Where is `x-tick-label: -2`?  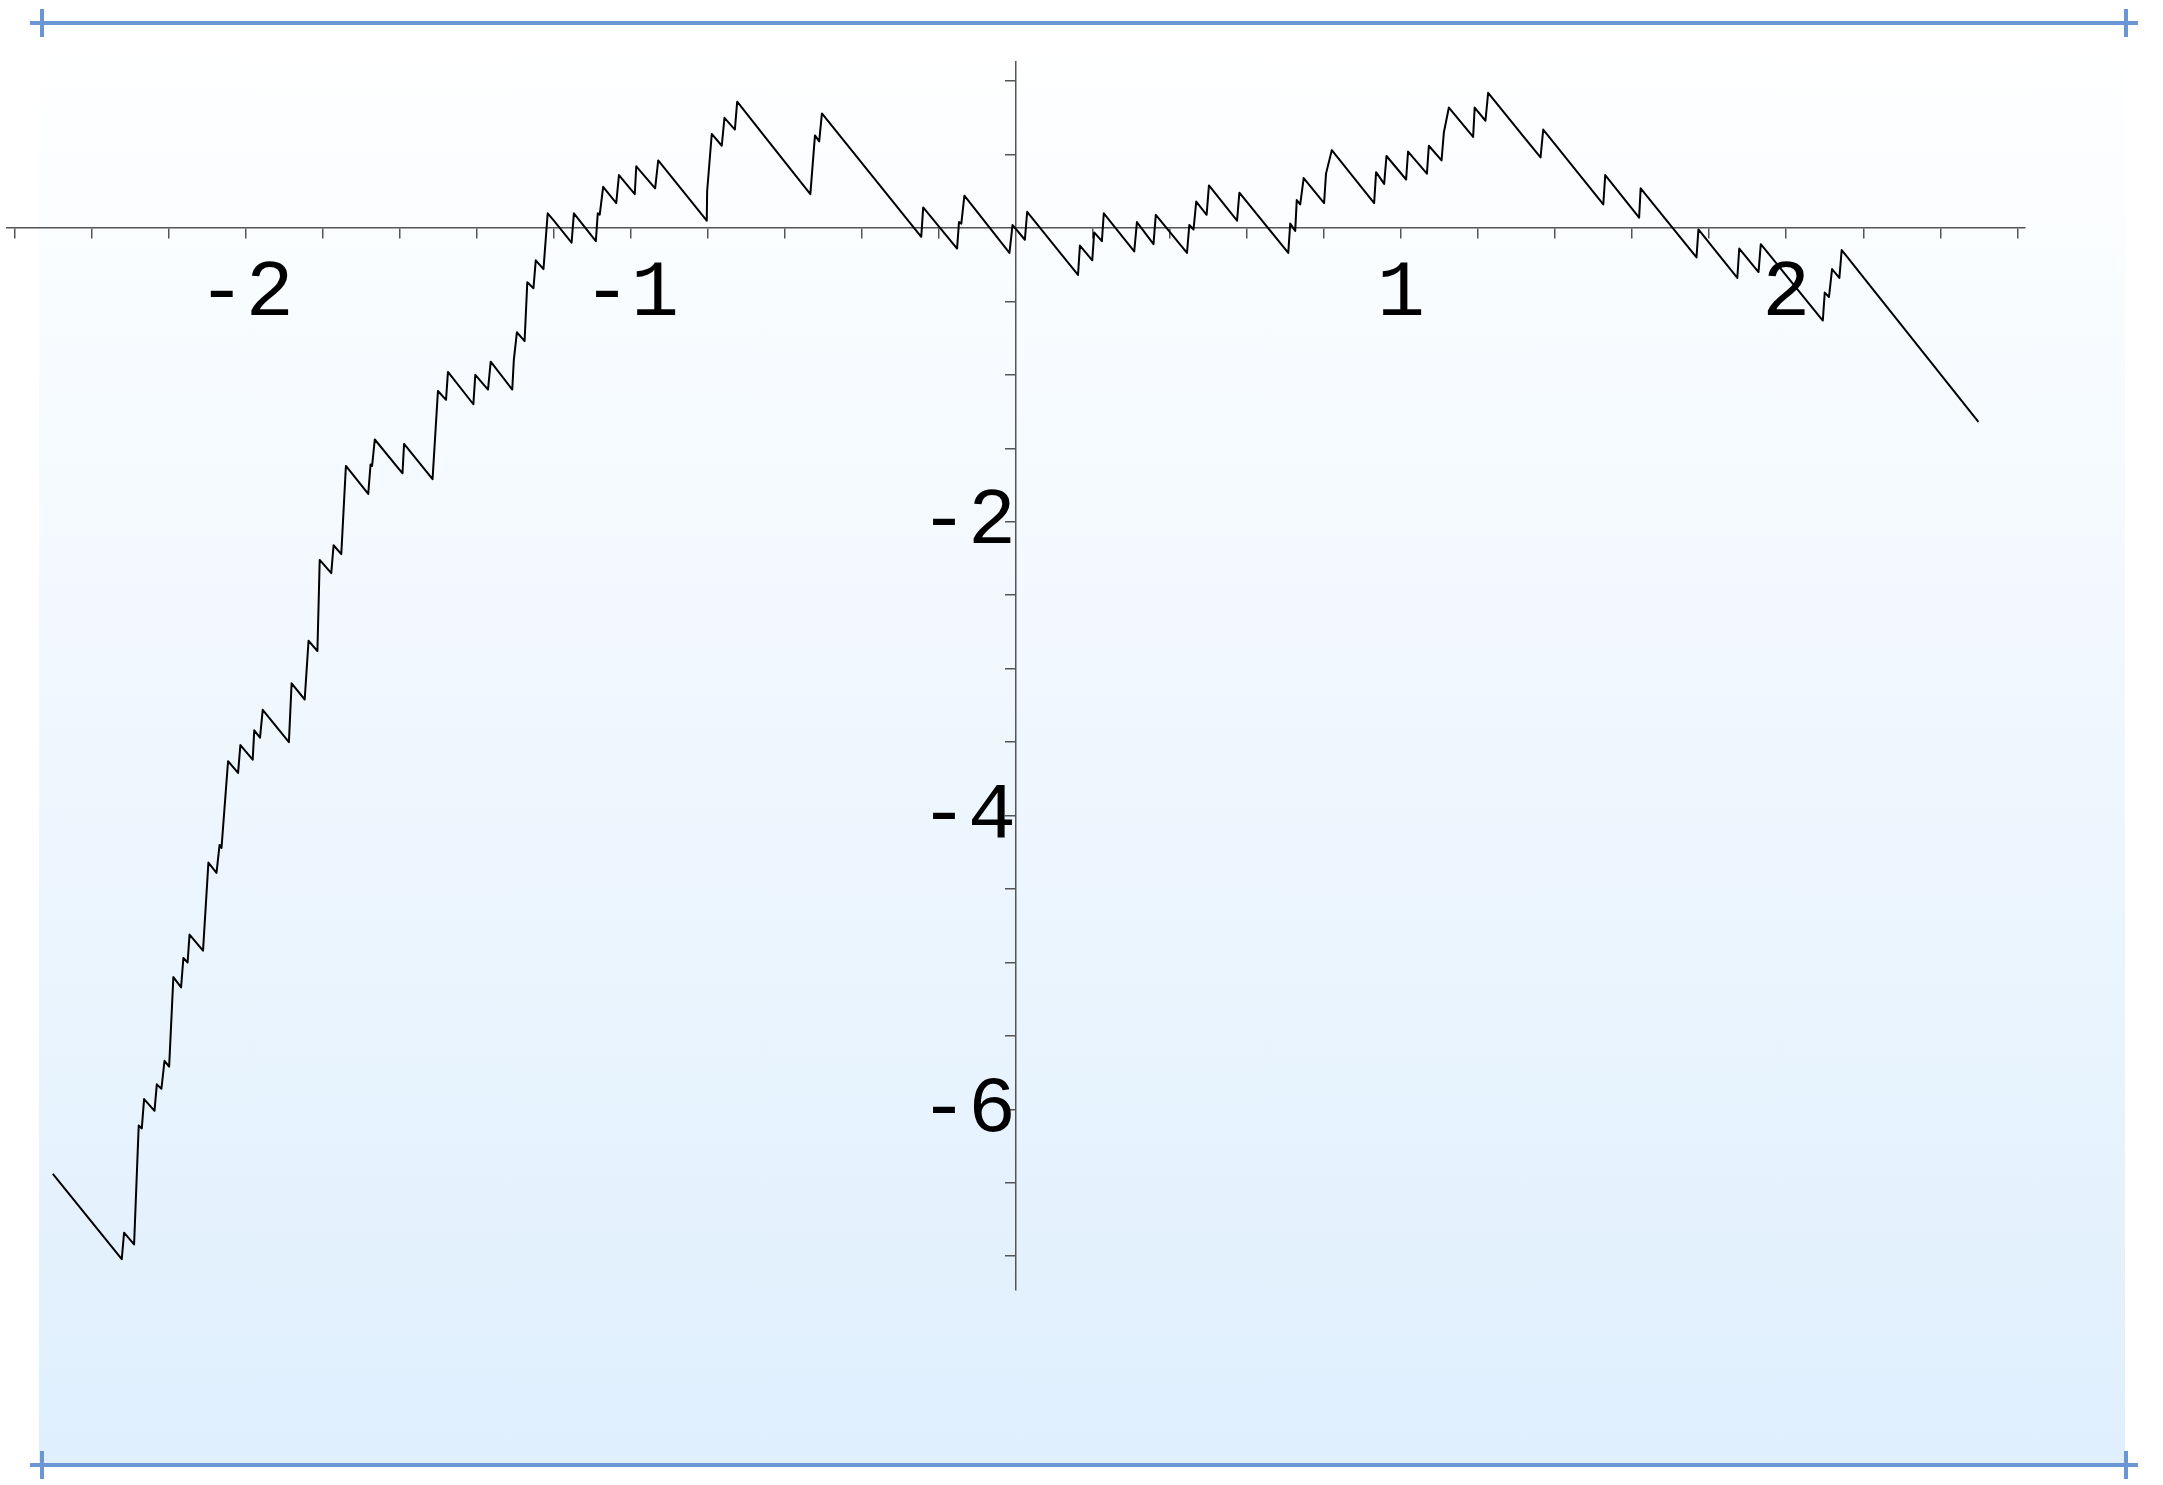
x-tick-label: -2 is located at coordinates (245, 294).